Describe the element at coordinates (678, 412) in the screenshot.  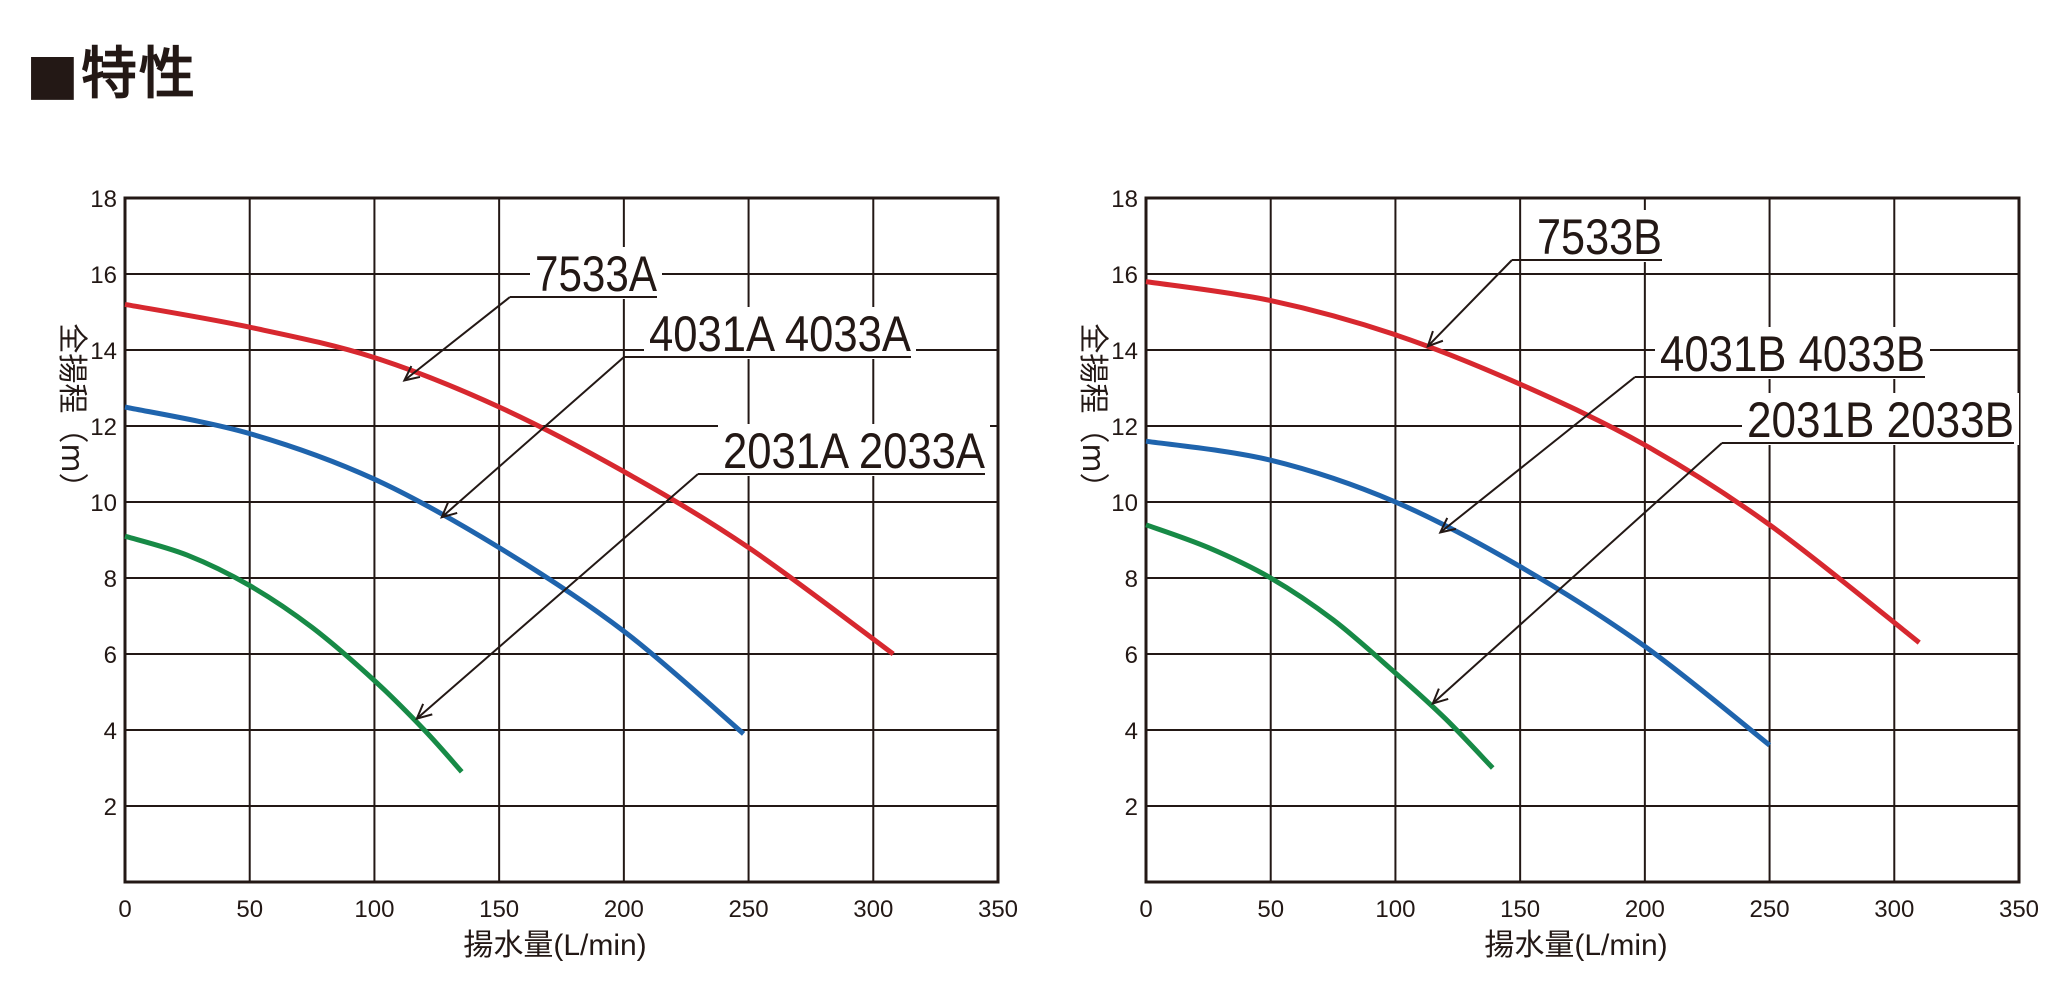
I see `annotation-4031A-4033A: 4031A 4033A` at that location.